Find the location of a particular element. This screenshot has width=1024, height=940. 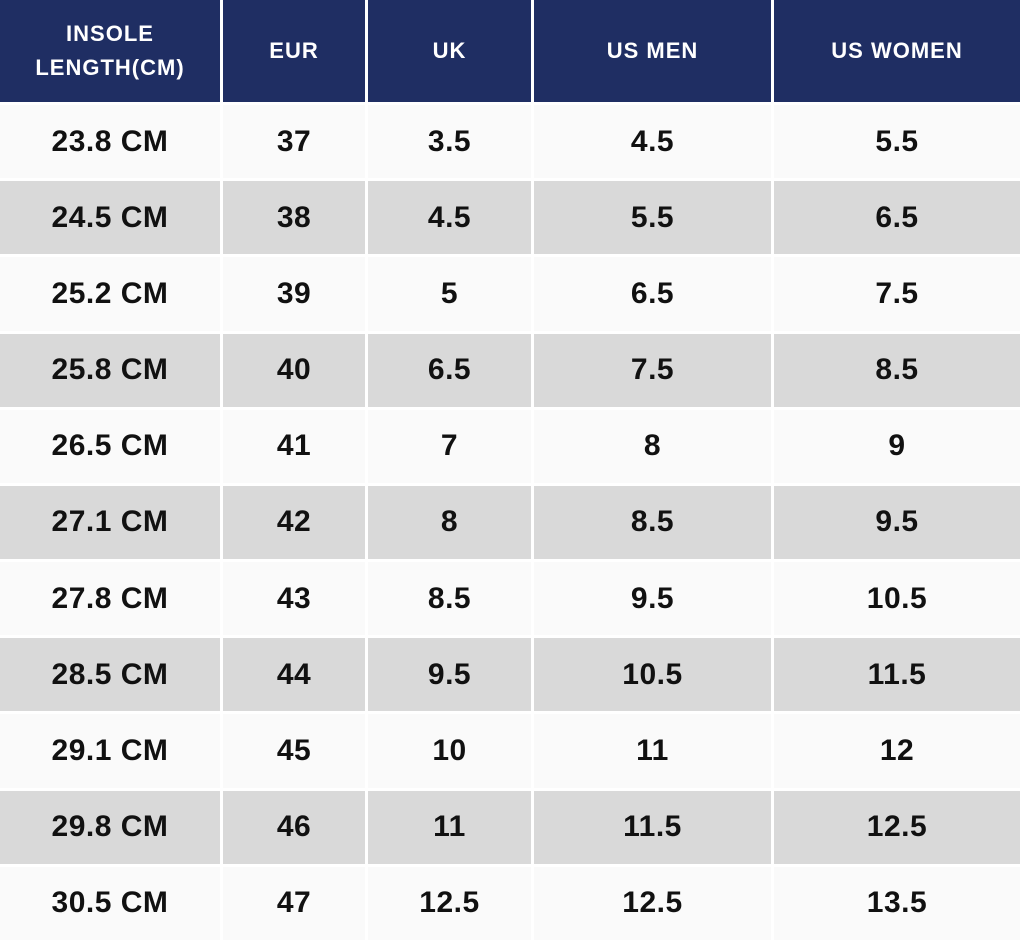

size-cell-row6-us-women: 9.5 is located at coordinates (897, 522).